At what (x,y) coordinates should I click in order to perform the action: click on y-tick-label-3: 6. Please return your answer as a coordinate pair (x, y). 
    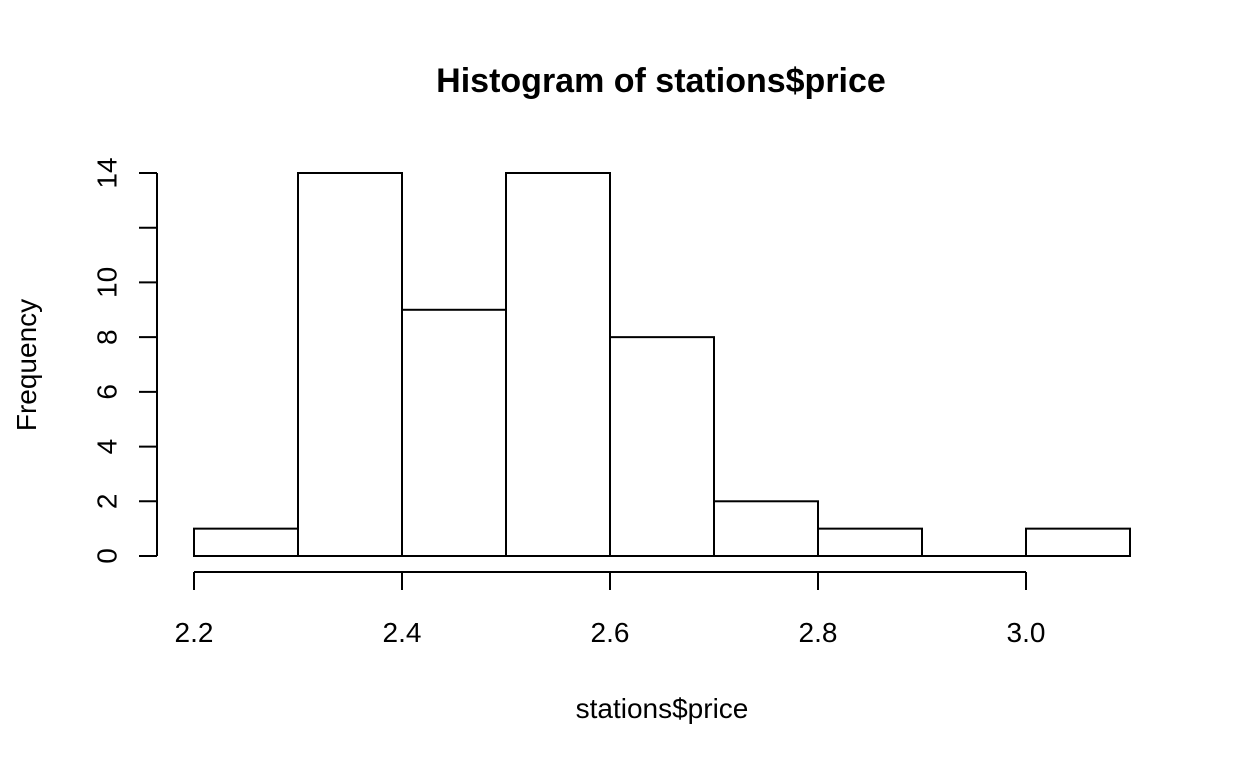
    Looking at the image, I should click on (106, 392).